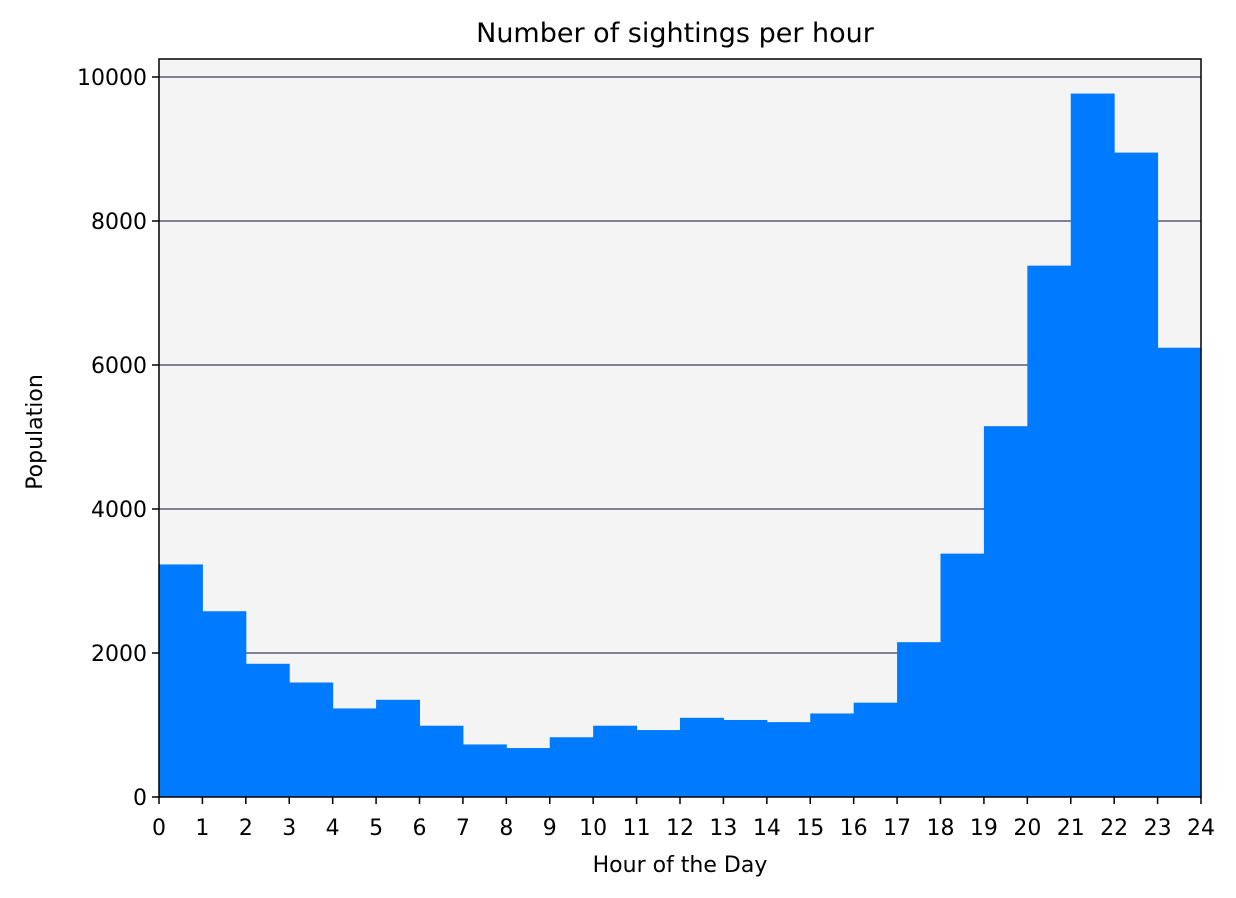 The image size is (1236, 898). What do you see at coordinates (1027, 828) in the screenshot?
I see `x-tick-label: 20` at bounding box center [1027, 828].